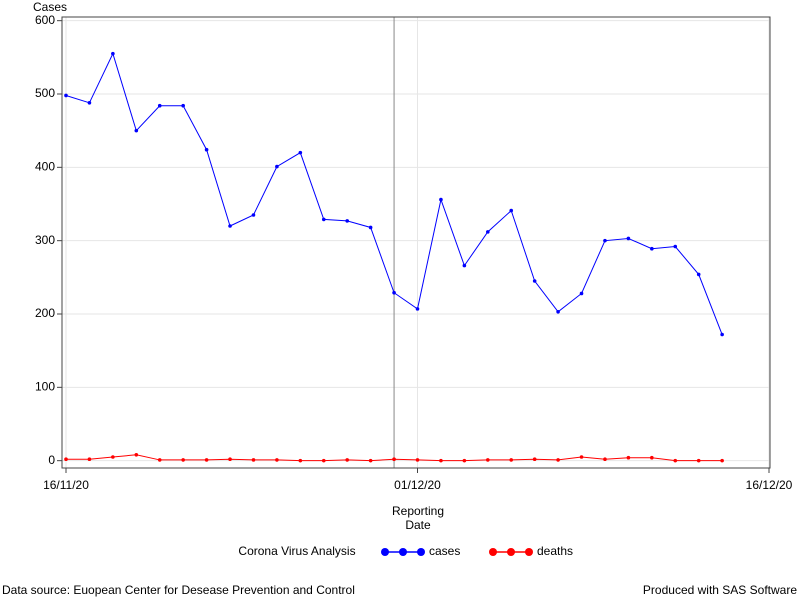 This screenshot has height=600, width=800. Describe the element at coordinates (45, 93) in the screenshot. I see `y-tick-label: 500` at that location.